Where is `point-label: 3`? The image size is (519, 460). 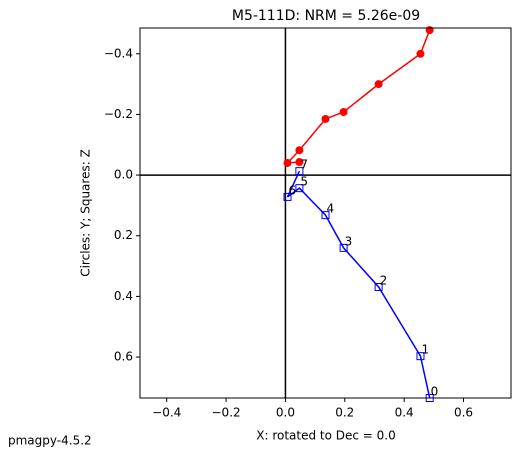
point-label: 3 is located at coordinates (349, 241).